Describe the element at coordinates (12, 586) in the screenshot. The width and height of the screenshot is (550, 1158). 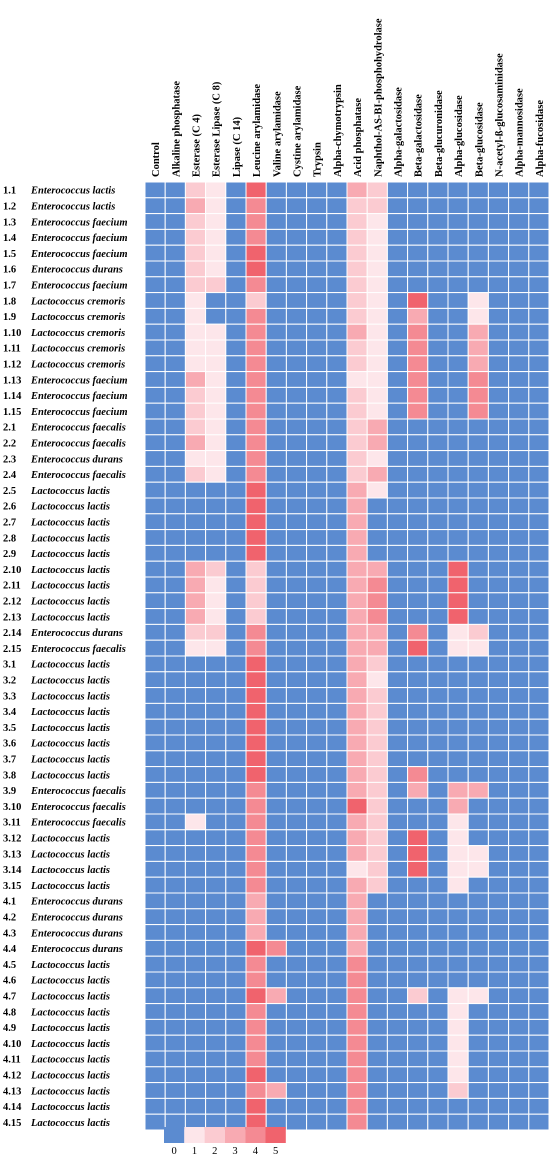
I see `row-id-label: 2.11` at that location.